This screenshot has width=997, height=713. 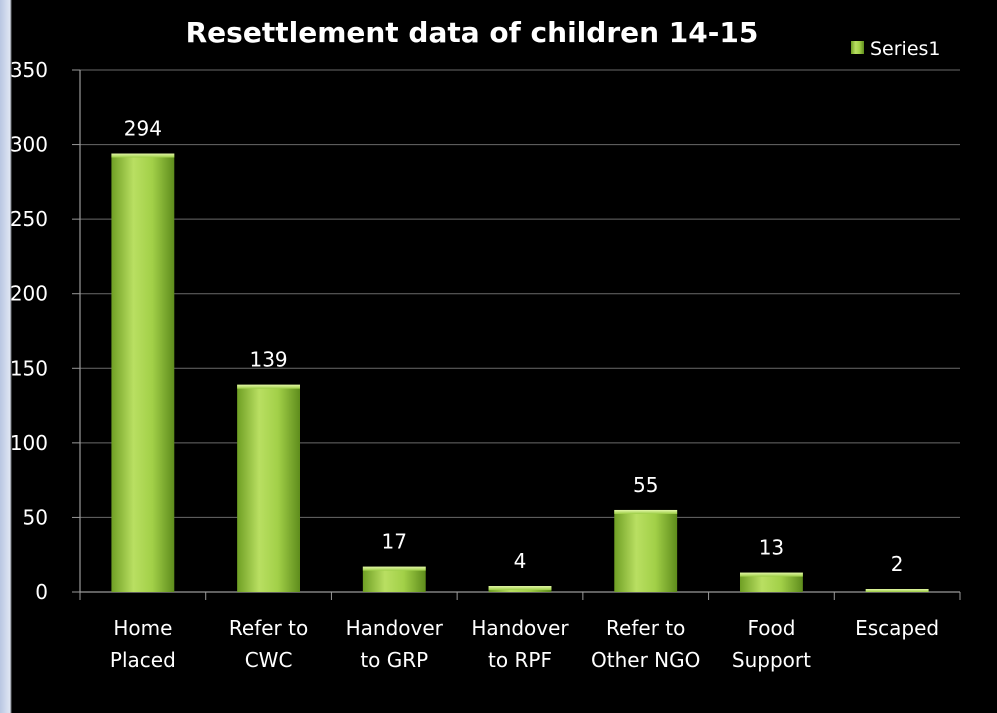 I want to click on category-label: Food Support, so click(x=771, y=644).